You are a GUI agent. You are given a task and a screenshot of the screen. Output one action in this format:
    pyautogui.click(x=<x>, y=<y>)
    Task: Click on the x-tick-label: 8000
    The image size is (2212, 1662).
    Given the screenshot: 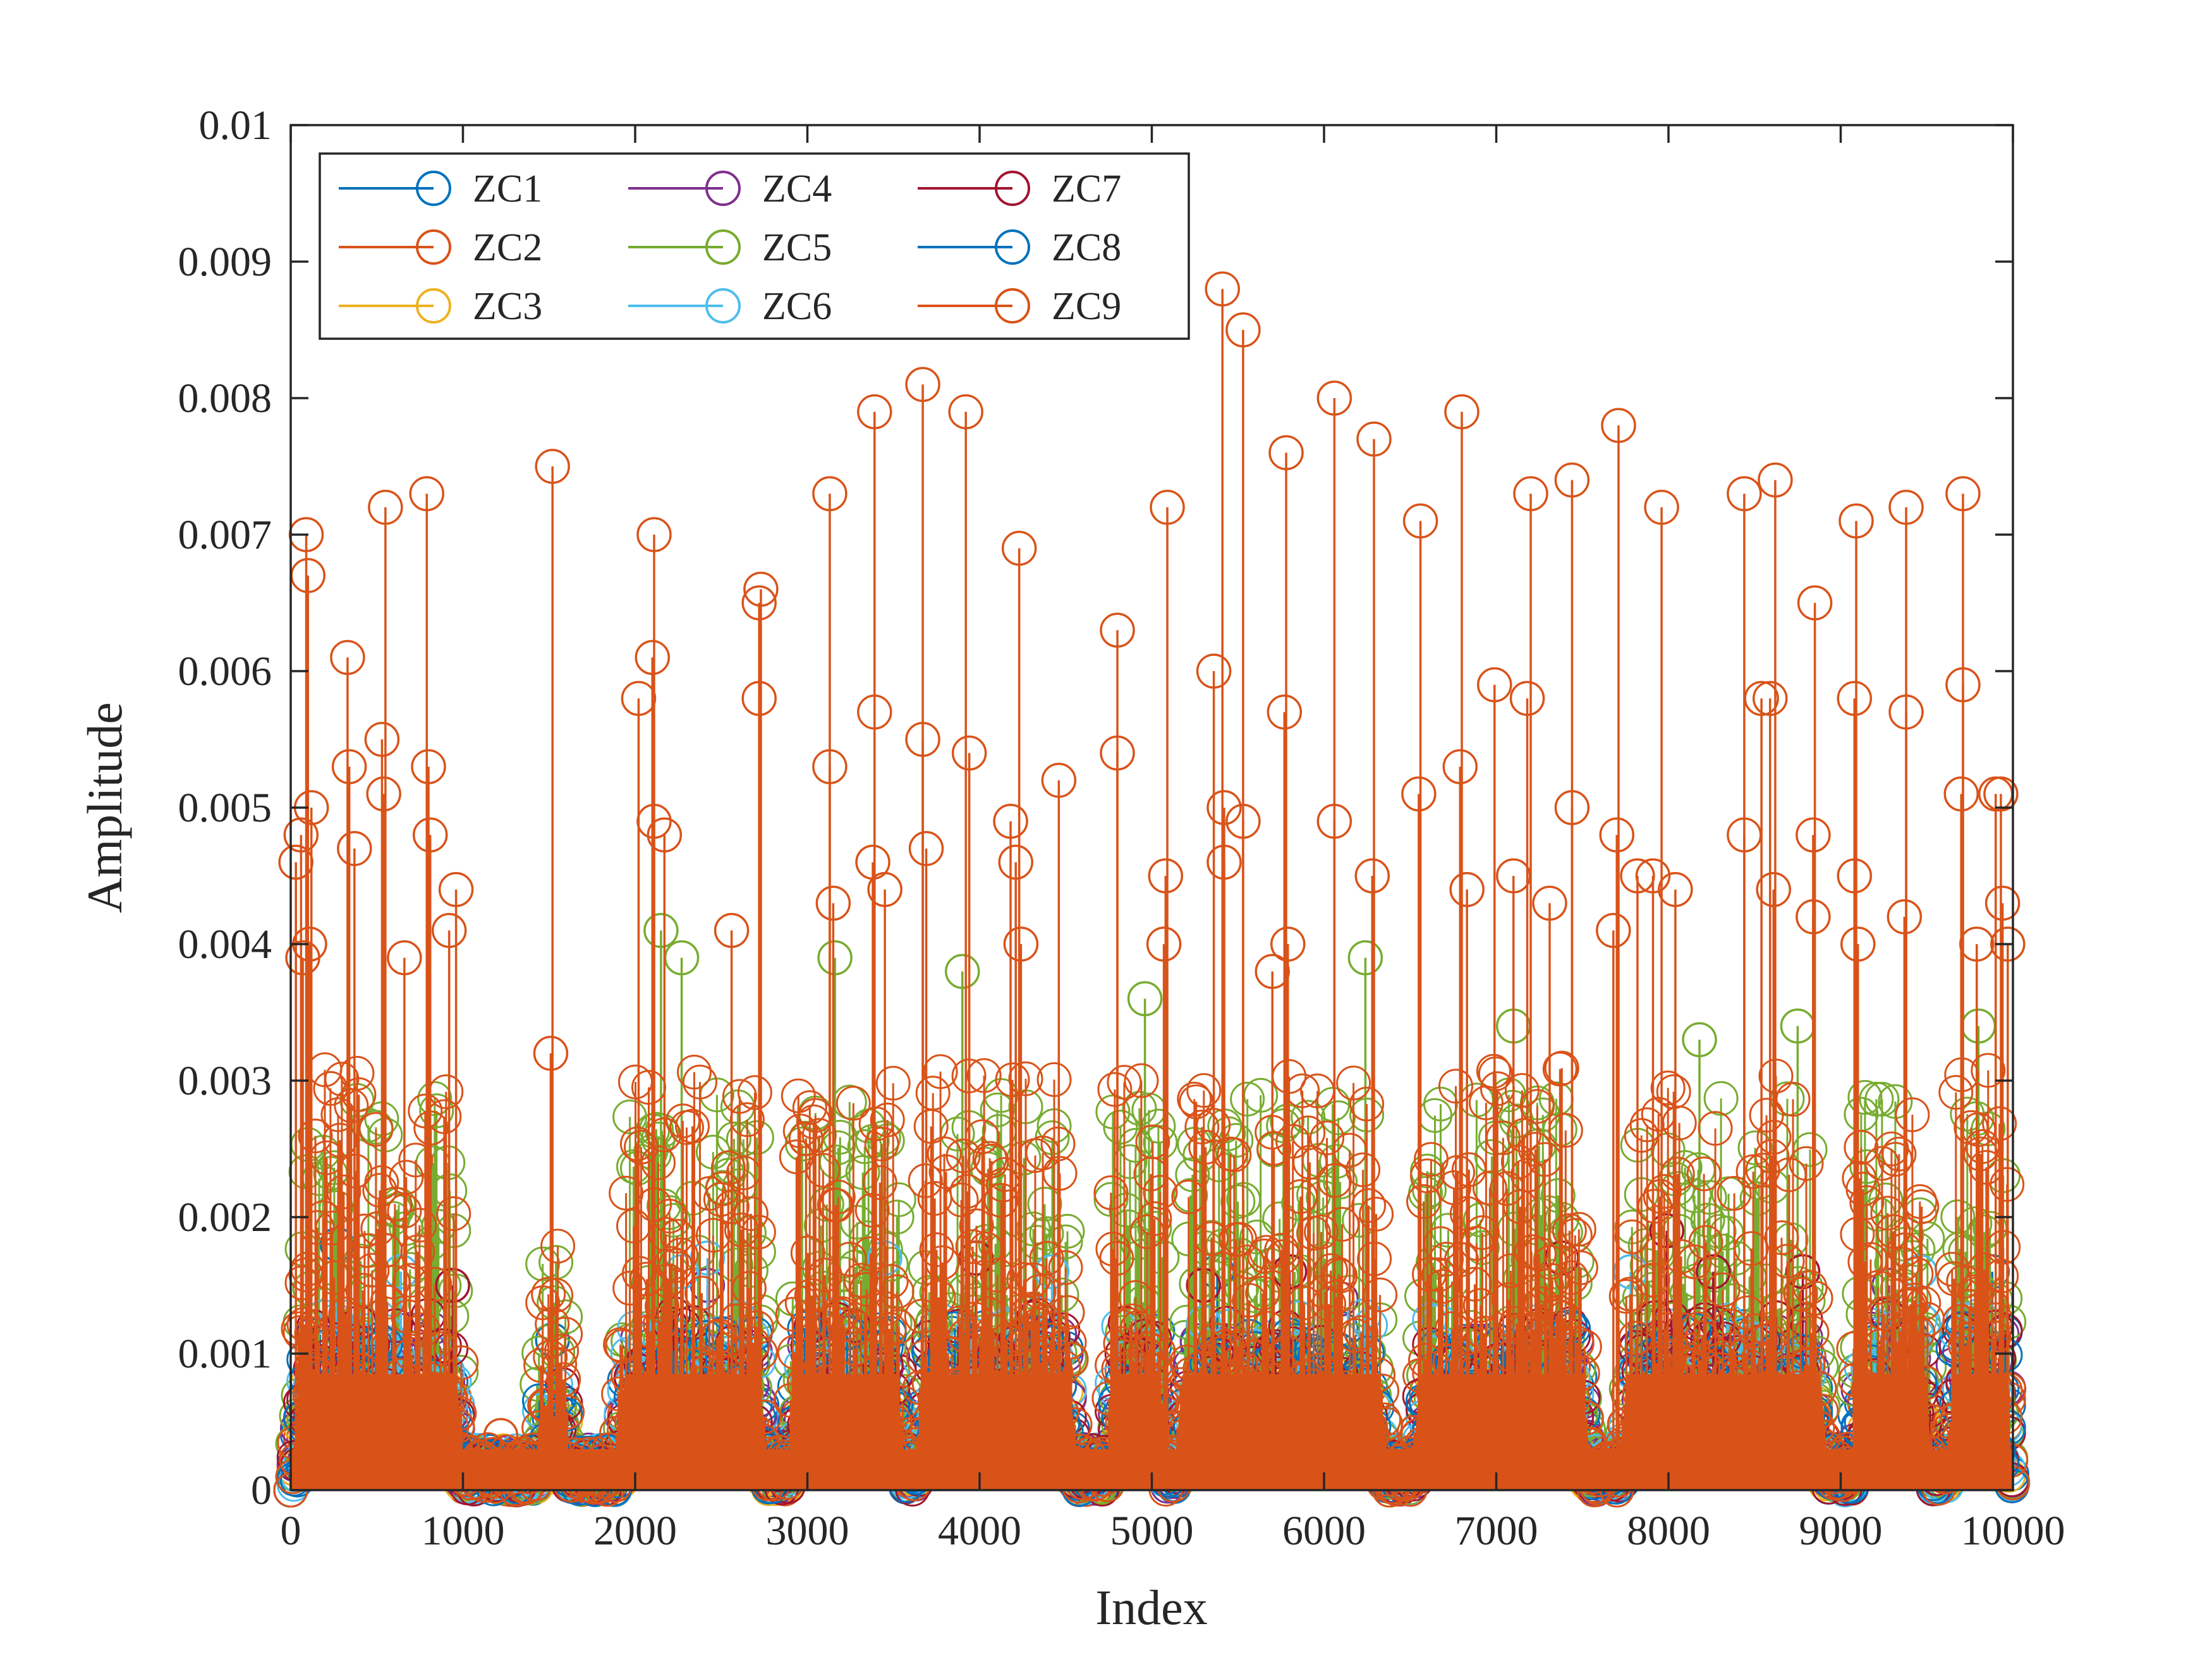 What is the action you would take?
    pyautogui.click(x=1668, y=1531)
    